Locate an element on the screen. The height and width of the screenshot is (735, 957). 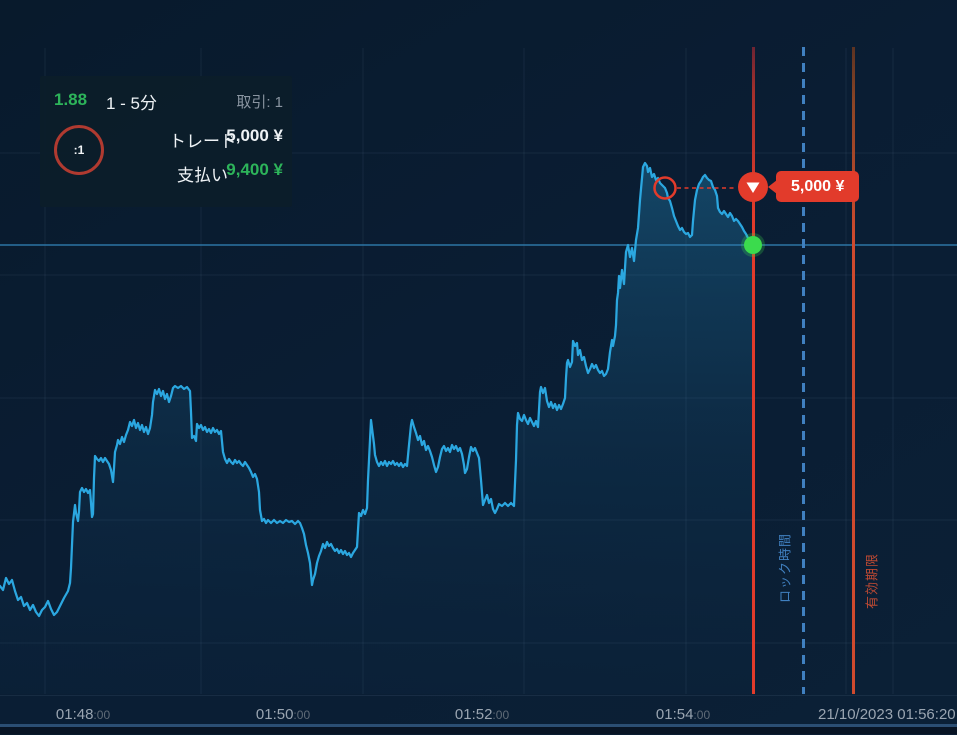
axis-date-label: 21/10/2023 01:56:20 is located at coordinates (887, 714).